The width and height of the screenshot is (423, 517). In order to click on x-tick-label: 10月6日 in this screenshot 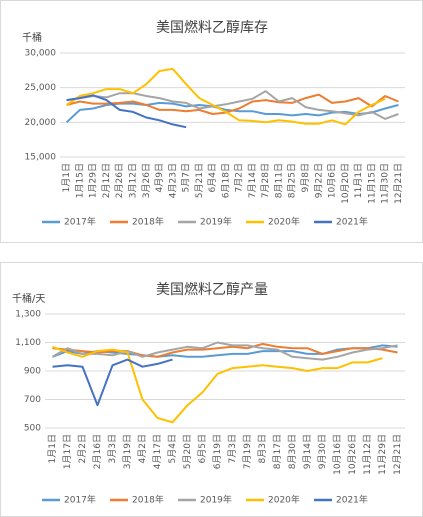, I will do `click(332, 180)`.